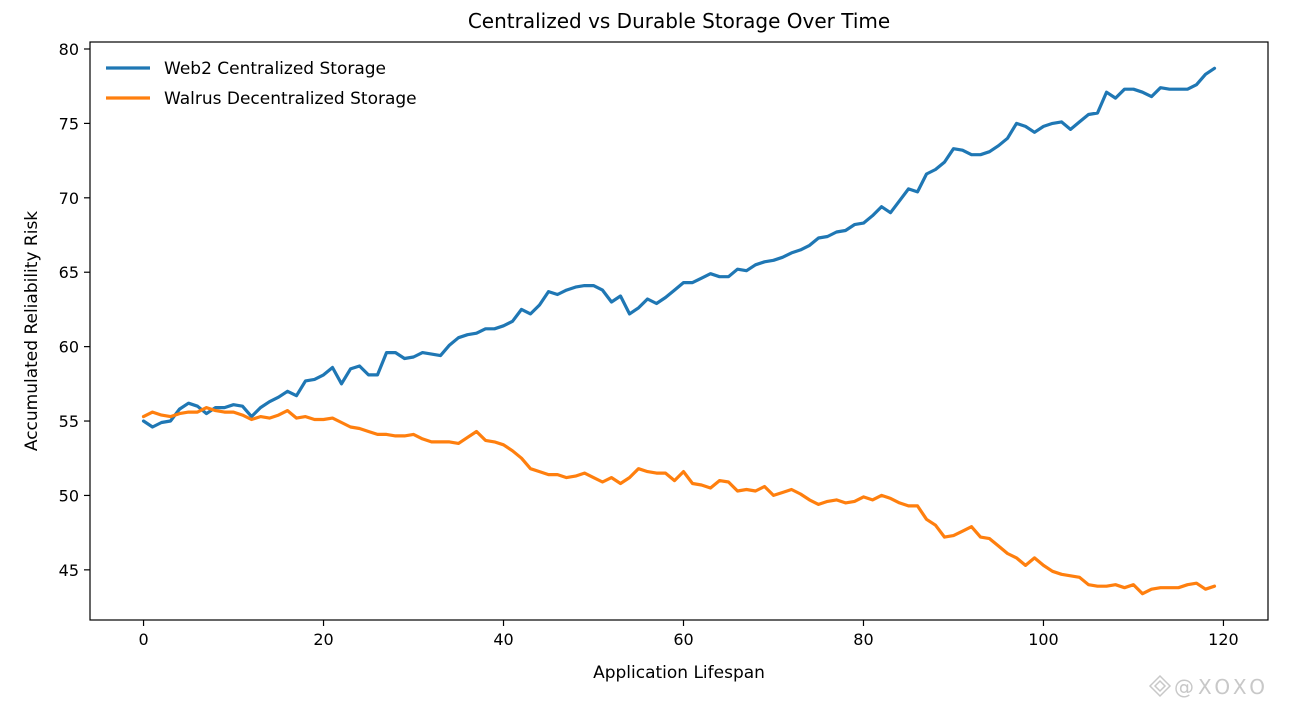 This screenshot has height=715, width=1290. Describe the element at coordinates (74, 310) in the screenshot. I see `y-axis: 45 50 55 60 65 70 75 80` at that location.